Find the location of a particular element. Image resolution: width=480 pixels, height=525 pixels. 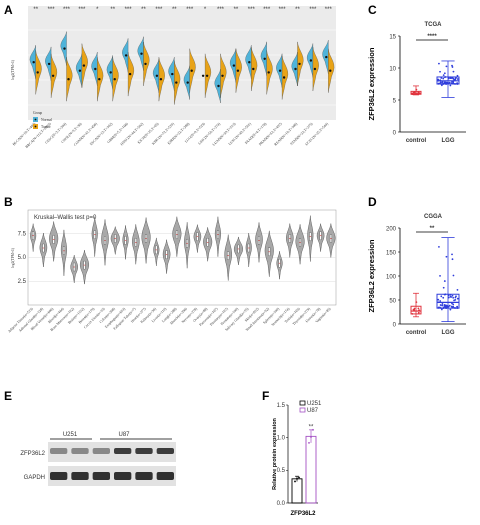

cgga-ytick: 50 is located at coordinates (392, 302).